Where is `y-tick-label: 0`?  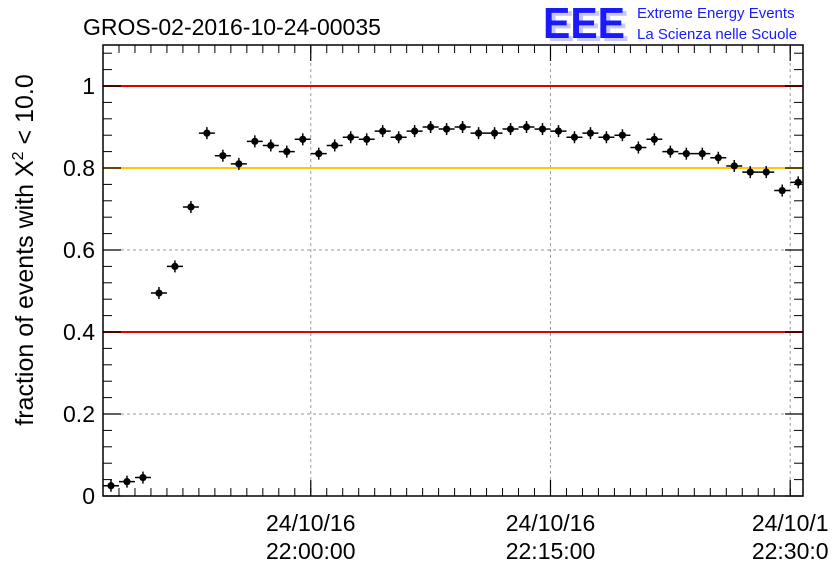 y-tick-label: 0 is located at coordinates (88, 496).